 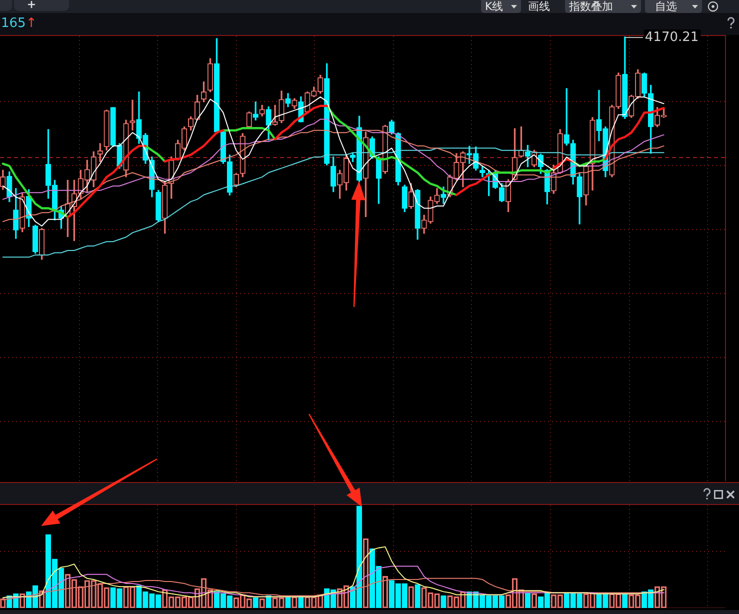 What do you see at coordinates (494, 6) in the screenshot?
I see `text: K线` at bounding box center [494, 6].